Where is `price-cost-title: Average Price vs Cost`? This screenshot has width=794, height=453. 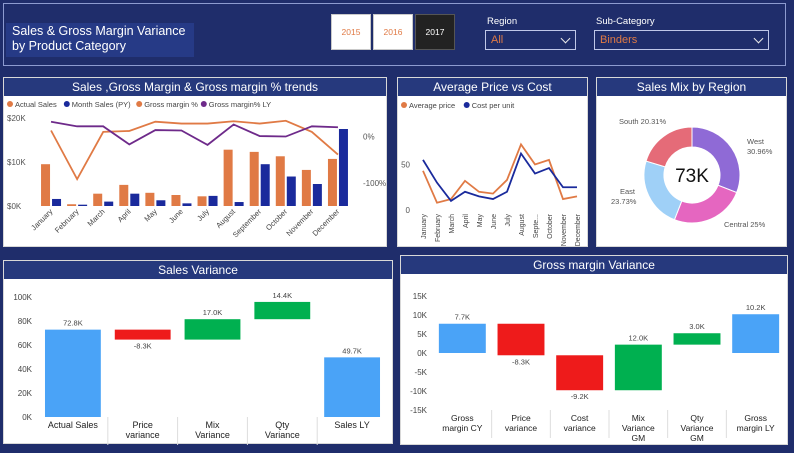 price-cost-title: Average Price vs Cost is located at coordinates (492, 87).